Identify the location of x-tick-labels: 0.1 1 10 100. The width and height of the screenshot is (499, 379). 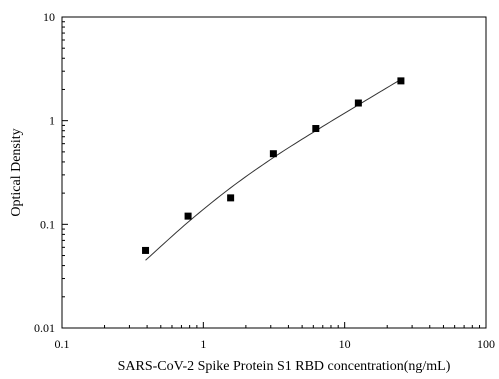
(275, 344).